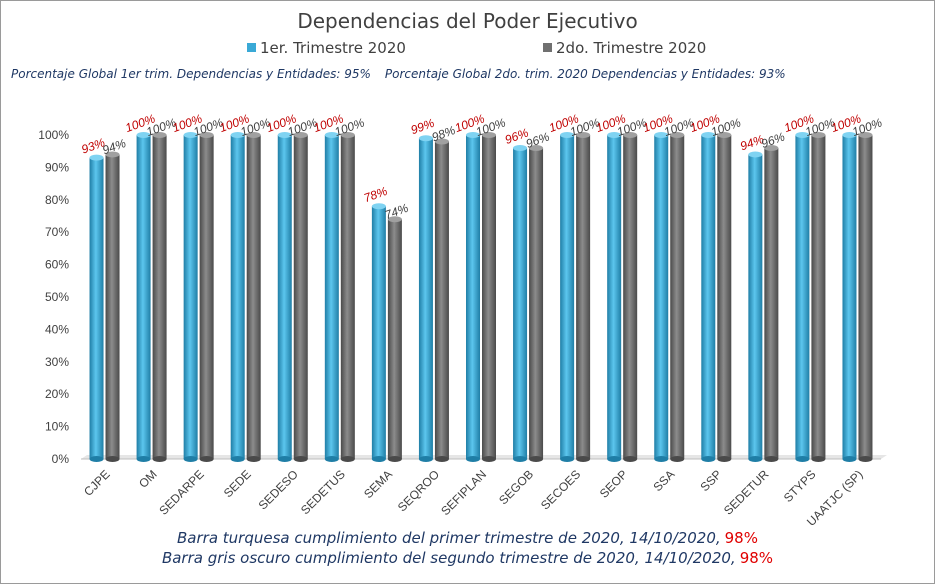  I want to click on bar-q1-ssp, so click(708, 297).